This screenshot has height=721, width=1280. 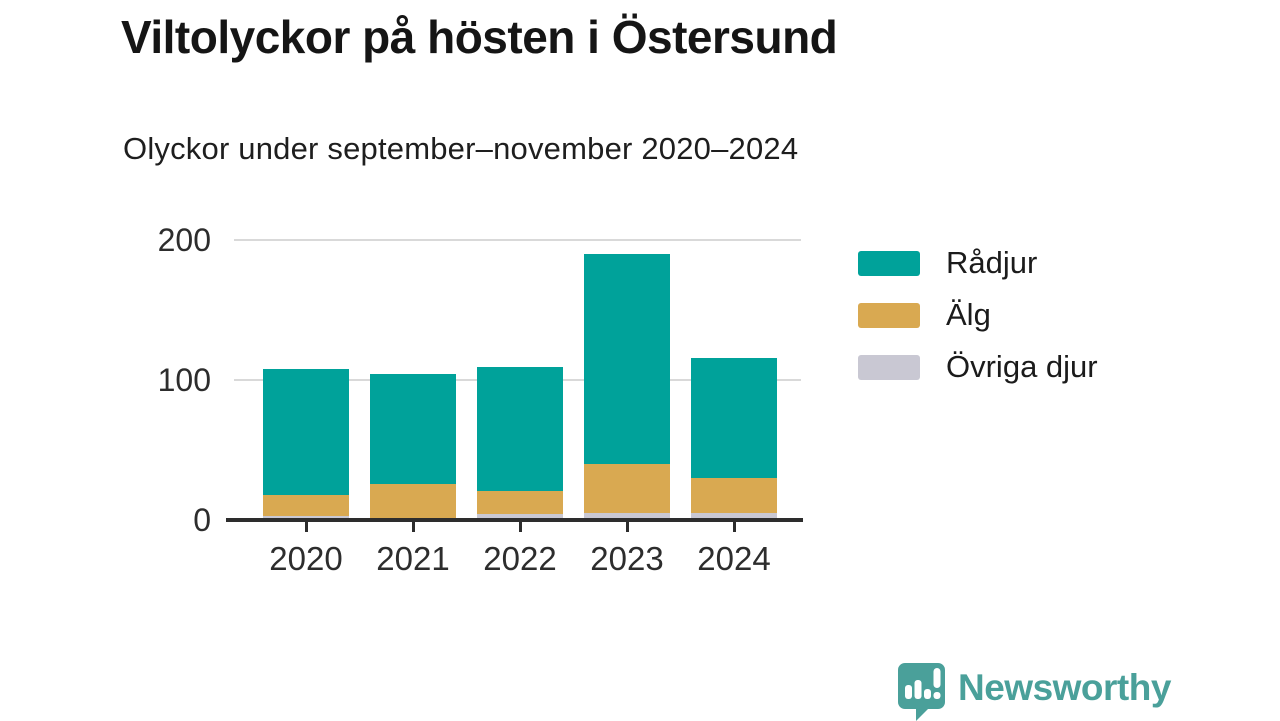 What do you see at coordinates (1064, 687) in the screenshot?
I see `brand-name: Newsworthy` at bounding box center [1064, 687].